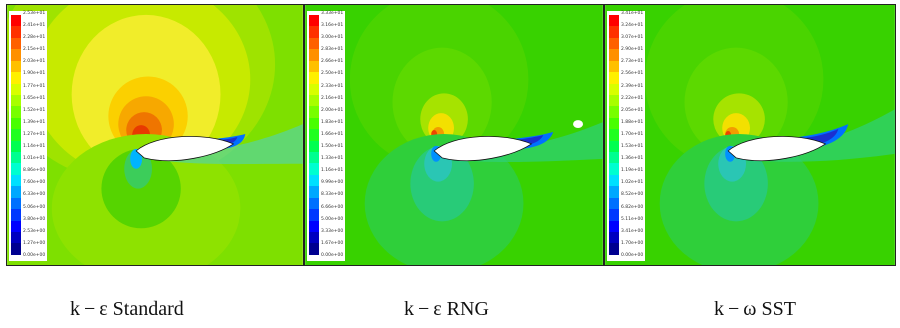 The height and width of the screenshot is (328, 900). Describe the element at coordinates (332, 207) in the screenshot. I see `legend-tick-label: 6.66e+00` at that location.